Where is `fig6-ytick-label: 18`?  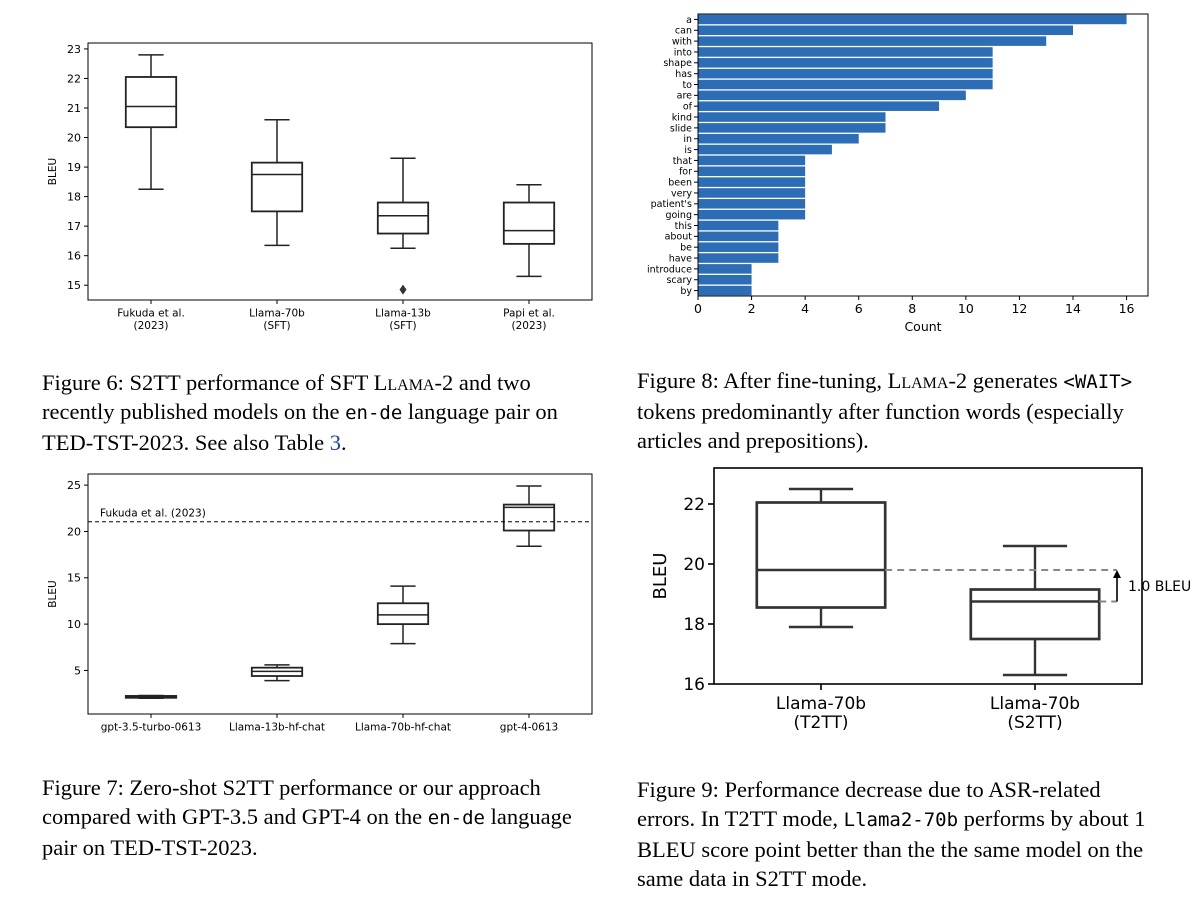 fig6-ytick-label: 18 is located at coordinates (74, 197).